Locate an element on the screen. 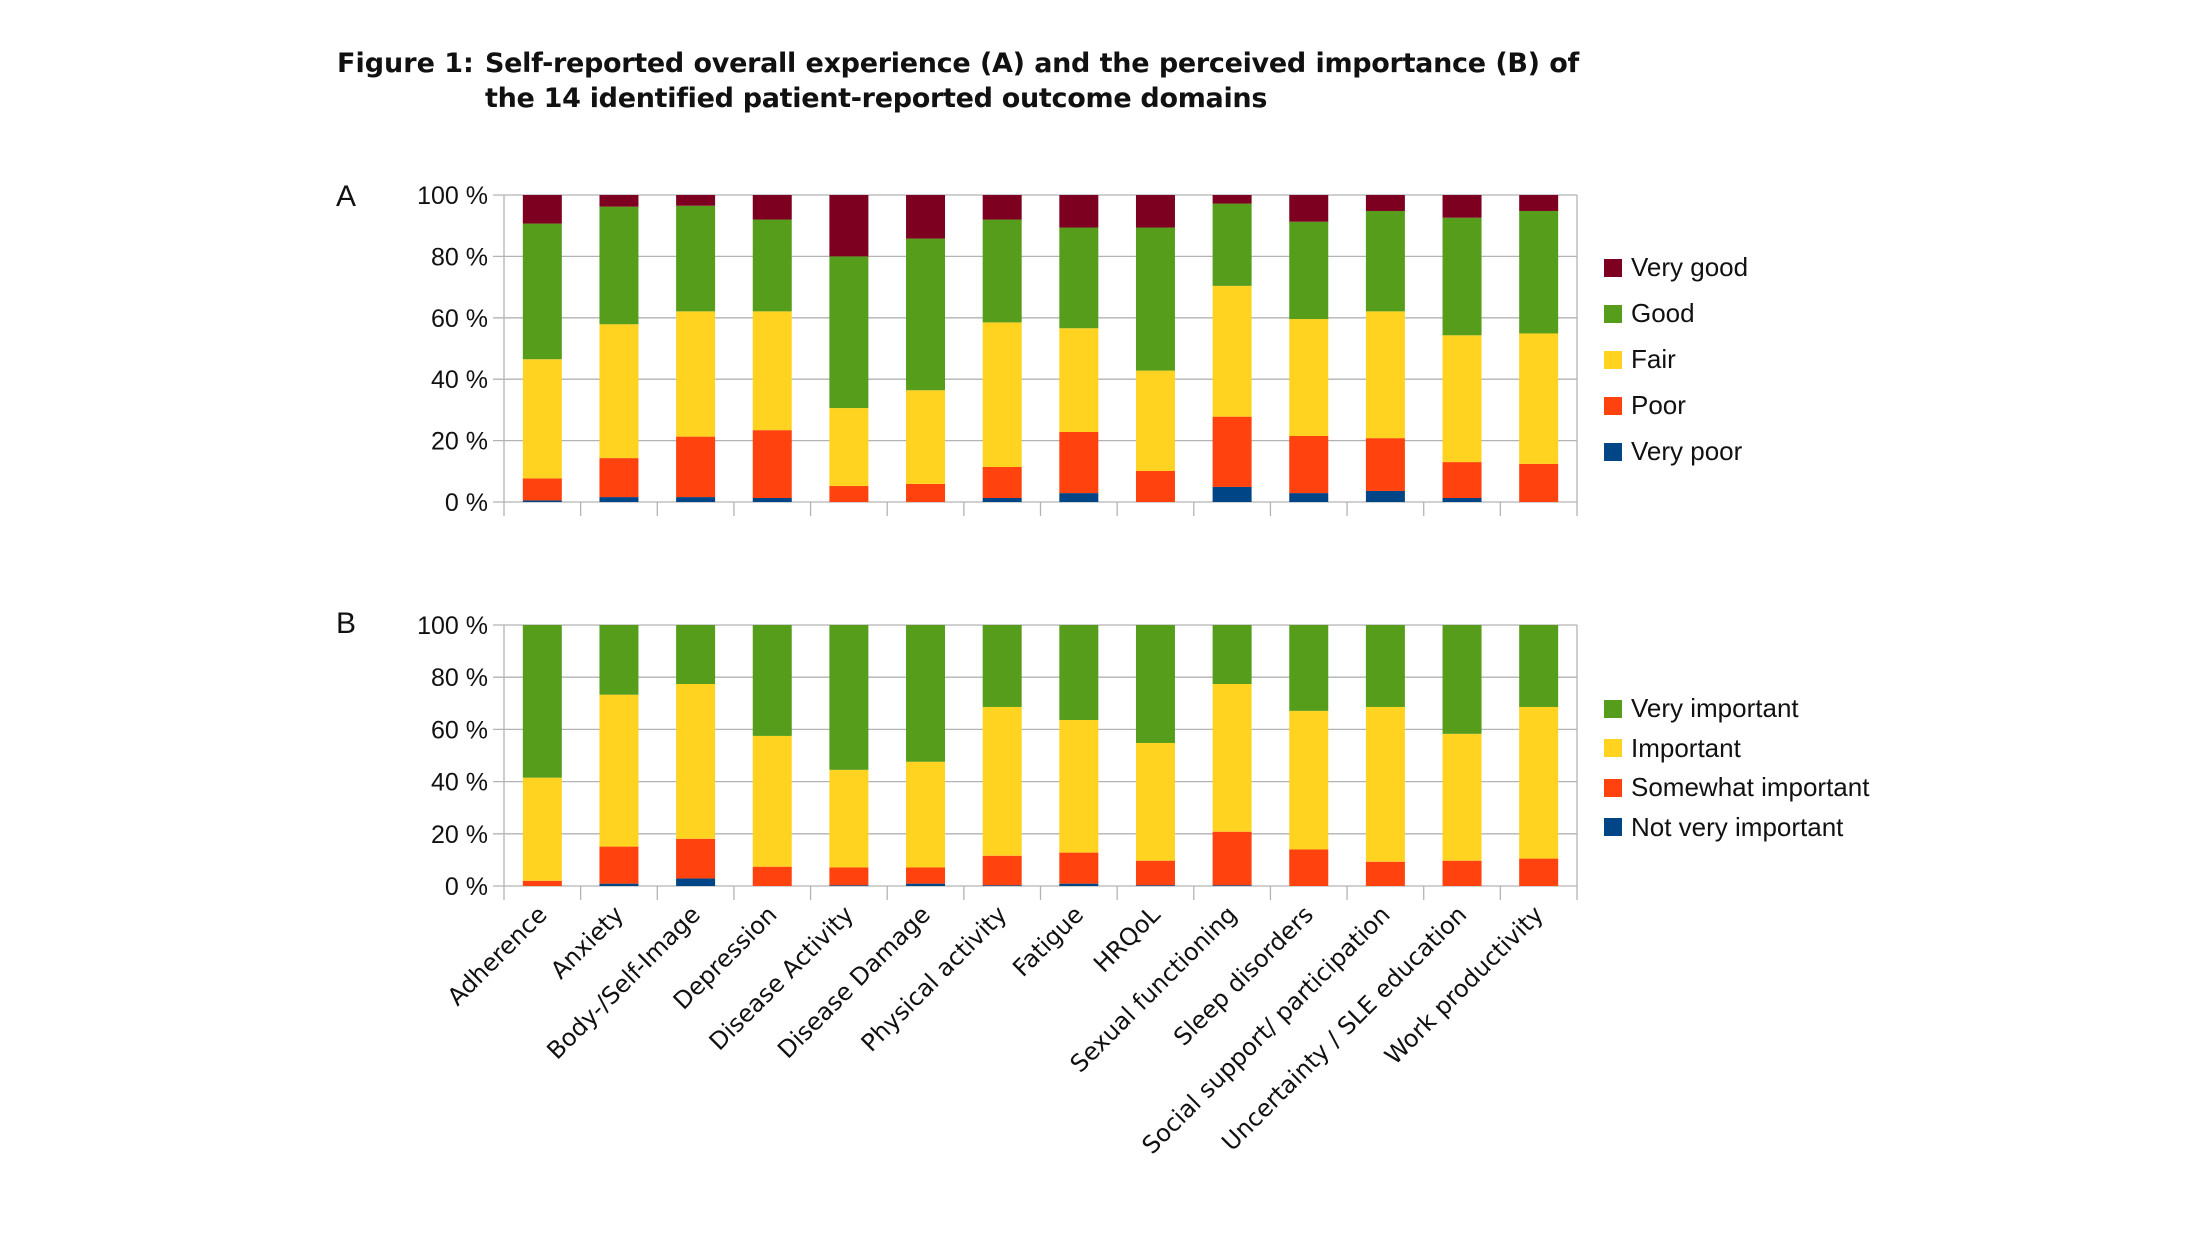  legend-label: Somewhat important is located at coordinates (1750, 787).